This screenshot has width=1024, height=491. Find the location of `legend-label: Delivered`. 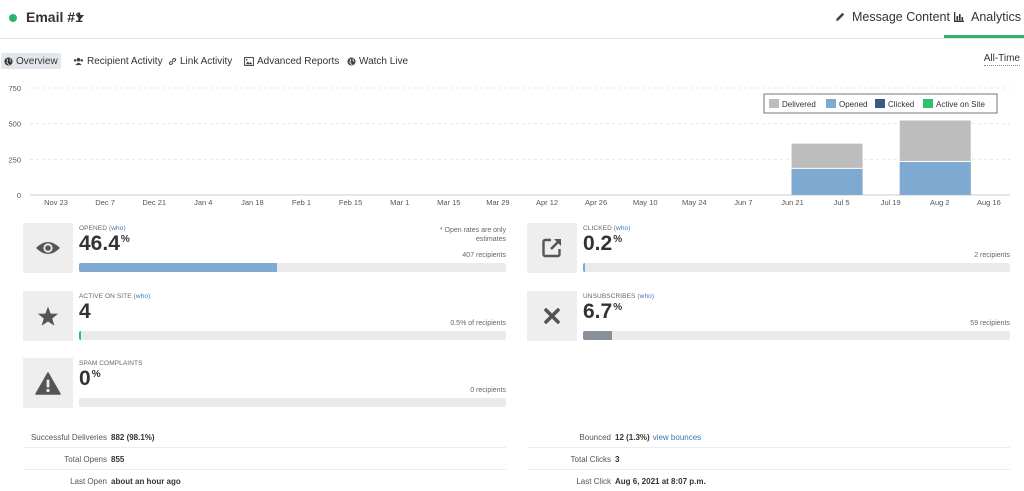

legend-label: Delivered is located at coordinates (799, 104).